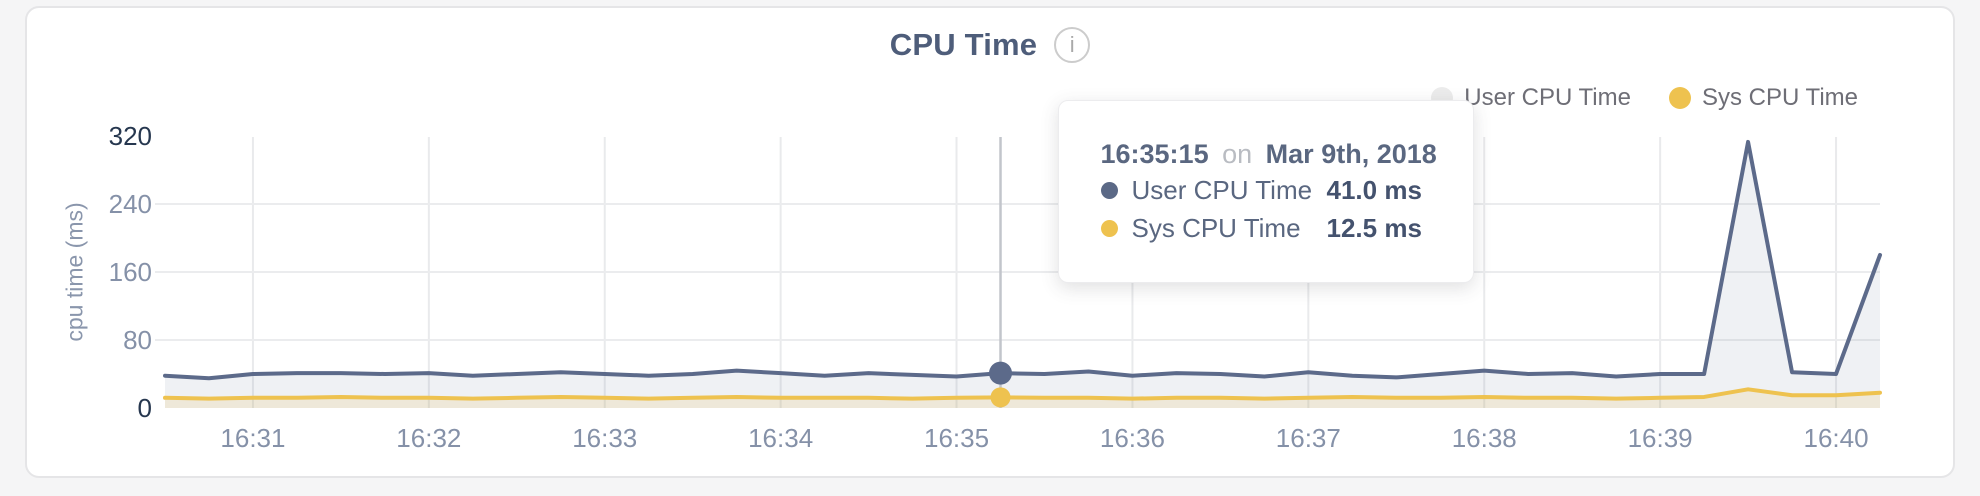 The width and height of the screenshot is (1980, 496). What do you see at coordinates (1109, 228) in the screenshot?
I see `sys-series-dot` at bounding box center [1109, 228].